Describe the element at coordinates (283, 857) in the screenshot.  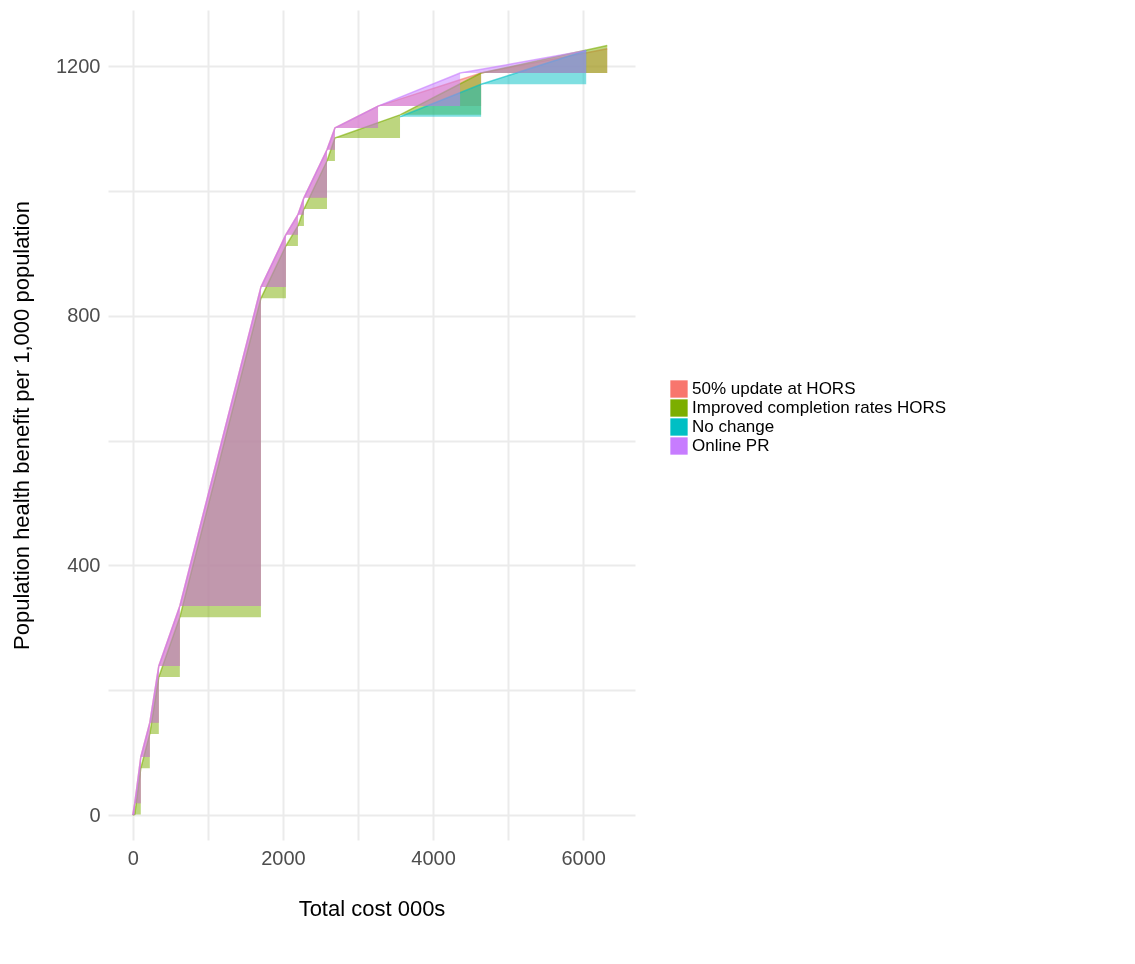
I see `x-tick-label: 2000` at that location.